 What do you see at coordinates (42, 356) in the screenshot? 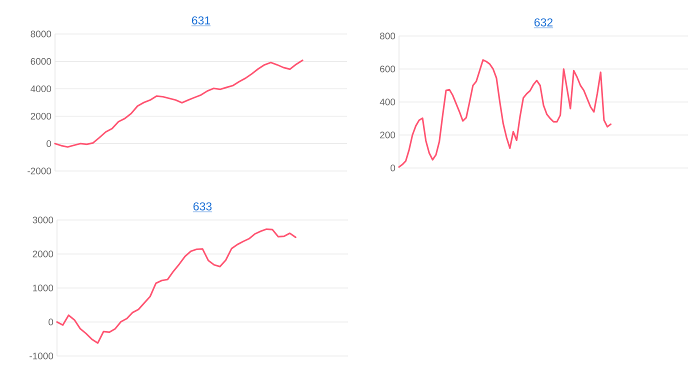
I see `y-tick-label: -1000` at bounding box center [42, 356].